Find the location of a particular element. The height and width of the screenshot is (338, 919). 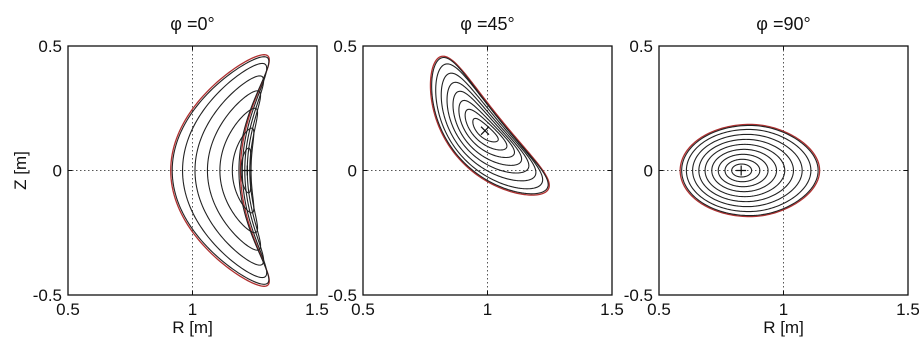

chart-title: φ =0° is located at coordinates (192, 24).